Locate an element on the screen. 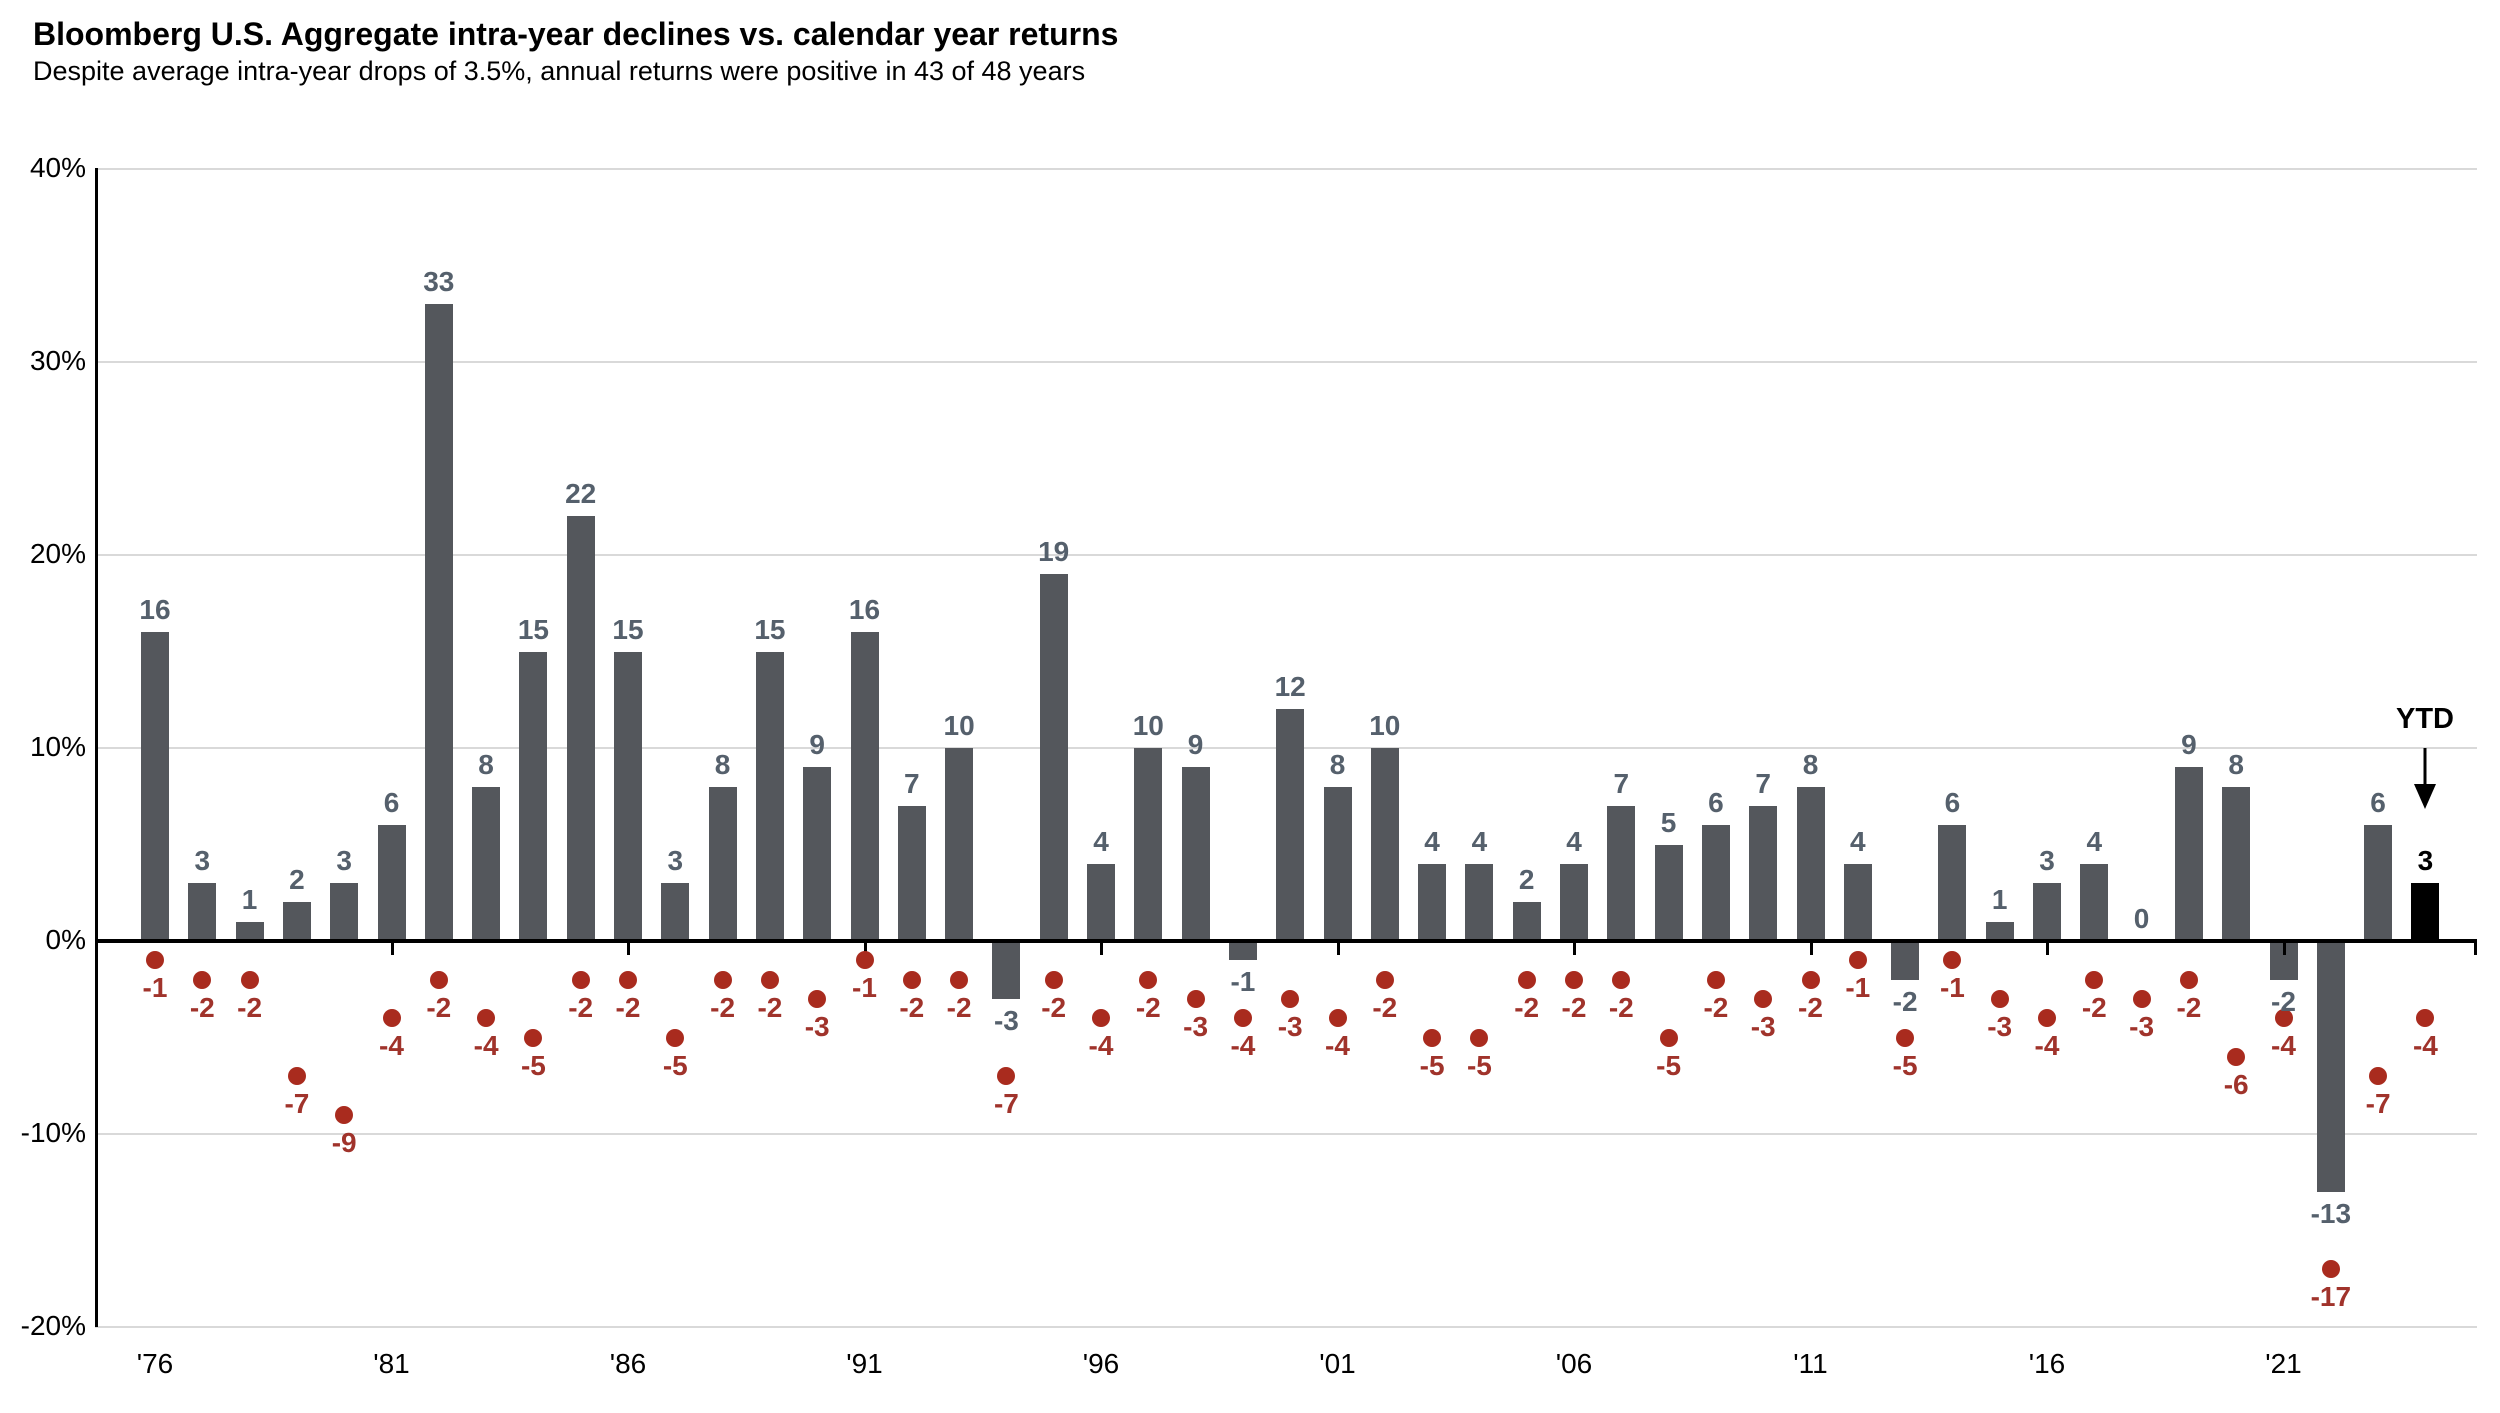 Image resolution: width=2500 pixels, height=1413 pixels. y-tick-label: -20% is located at coordinates (53, 1325).